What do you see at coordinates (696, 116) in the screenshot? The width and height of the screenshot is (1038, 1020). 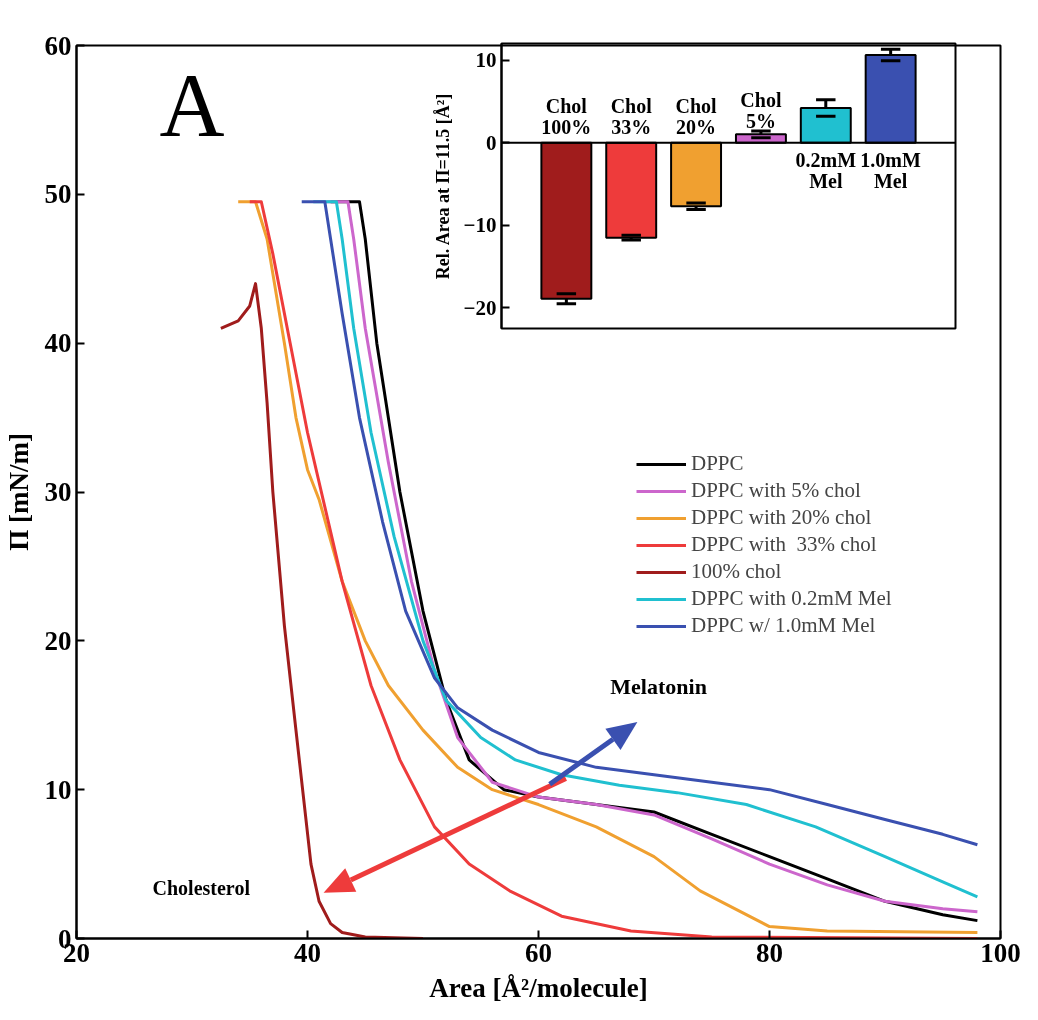 I see `x-tick-label: Chol 20%` at bounding box center [696, 116].